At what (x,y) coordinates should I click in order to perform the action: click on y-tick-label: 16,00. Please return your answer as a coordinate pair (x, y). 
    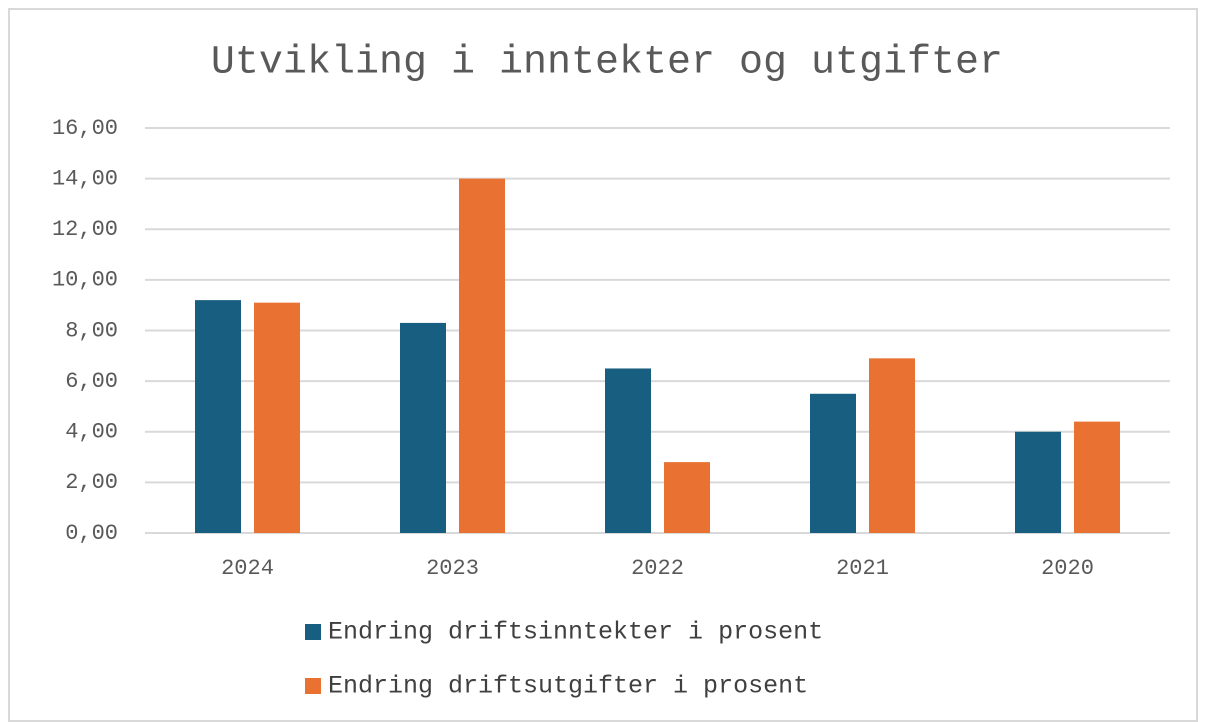
    Looking at the image, I should click on (85, 128).